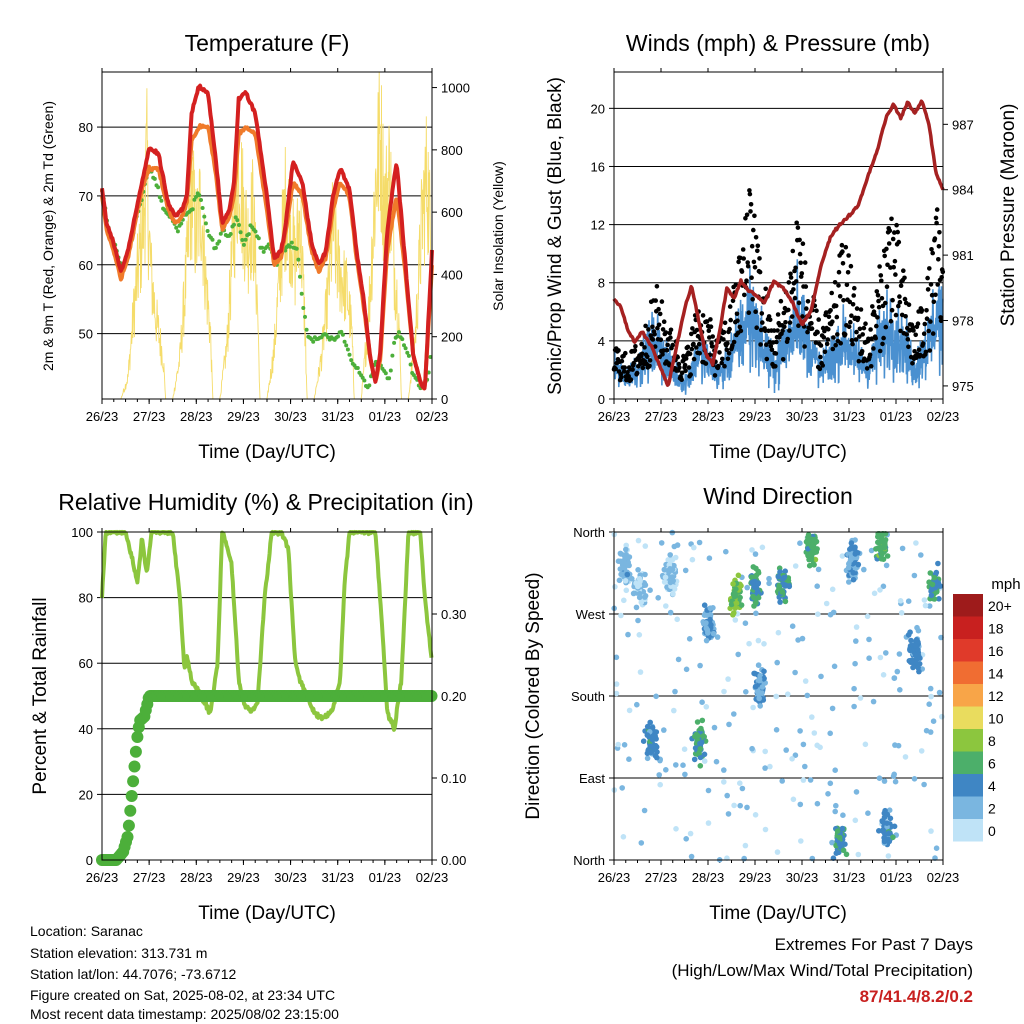 The width and height of the screenshot is (1024, 1024). What do you see at coordinates (992, 809) in the screenshot?
I see `legend-label: 2` at bounding box center [992, 809].